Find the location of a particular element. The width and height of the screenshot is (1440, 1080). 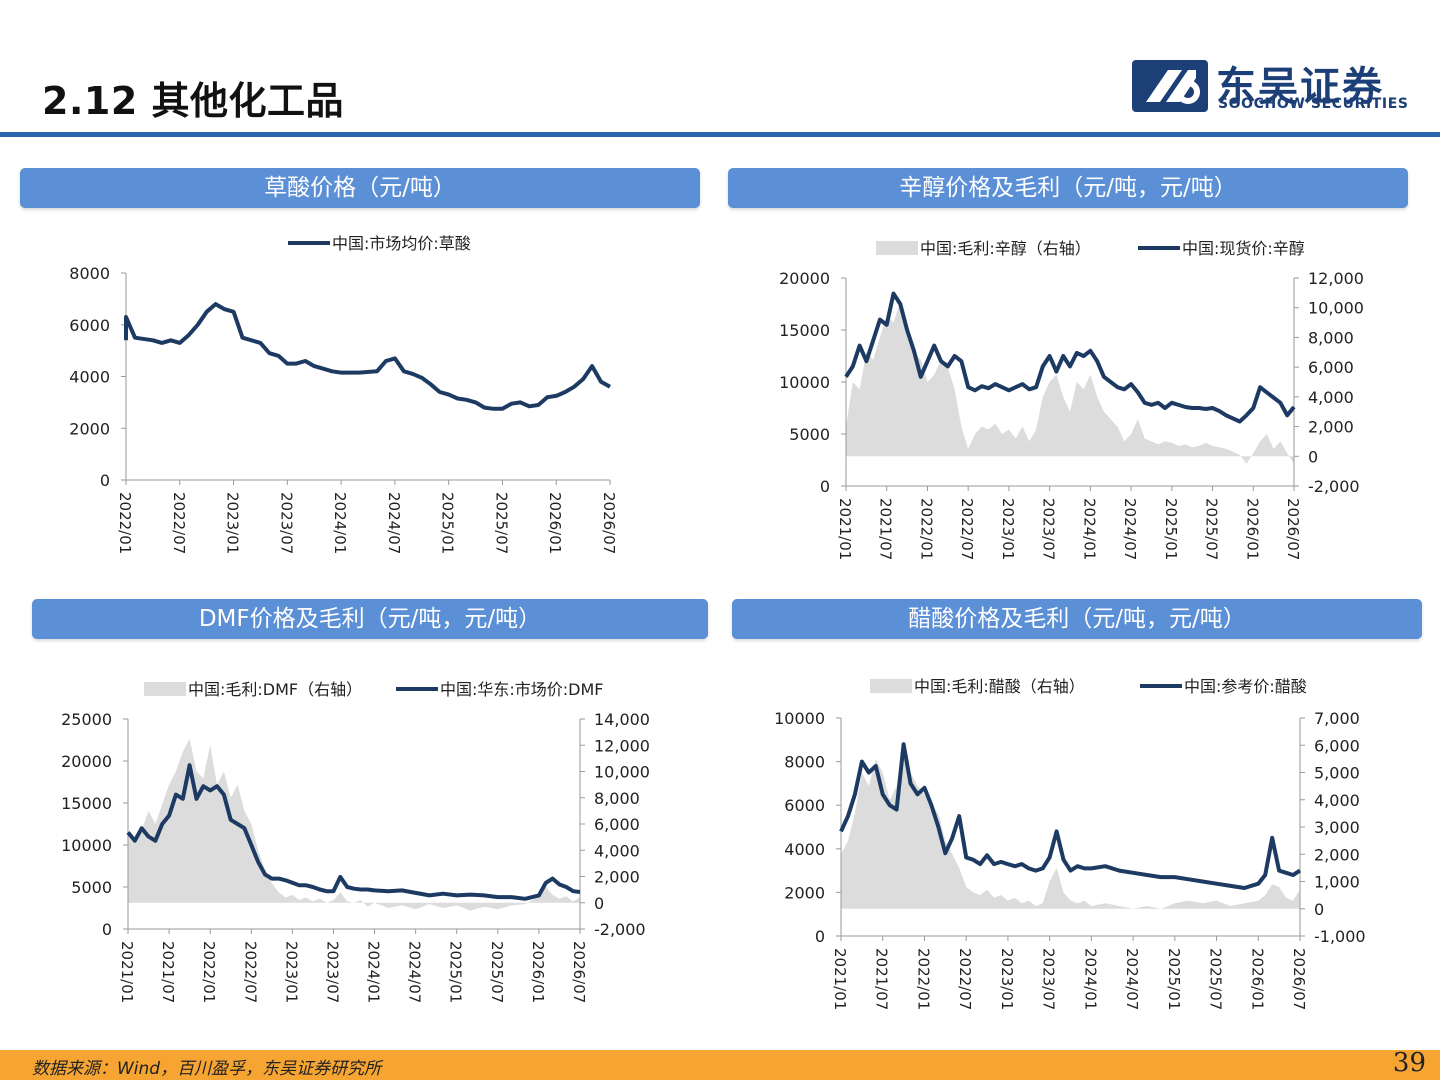

right-tick-label: 10,000 is located at coordinates (1336, 308).